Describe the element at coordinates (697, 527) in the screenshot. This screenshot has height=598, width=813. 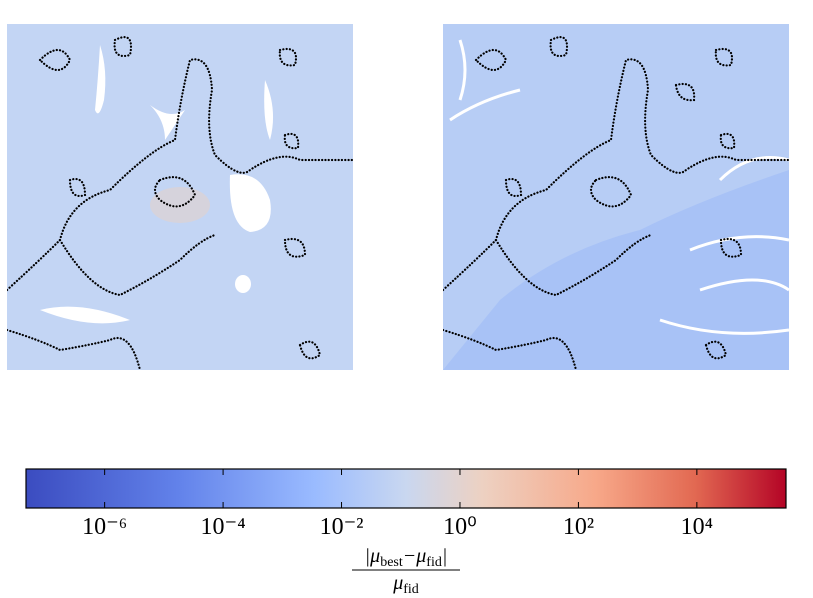
I see `tick-label: 10⁴` at that location.